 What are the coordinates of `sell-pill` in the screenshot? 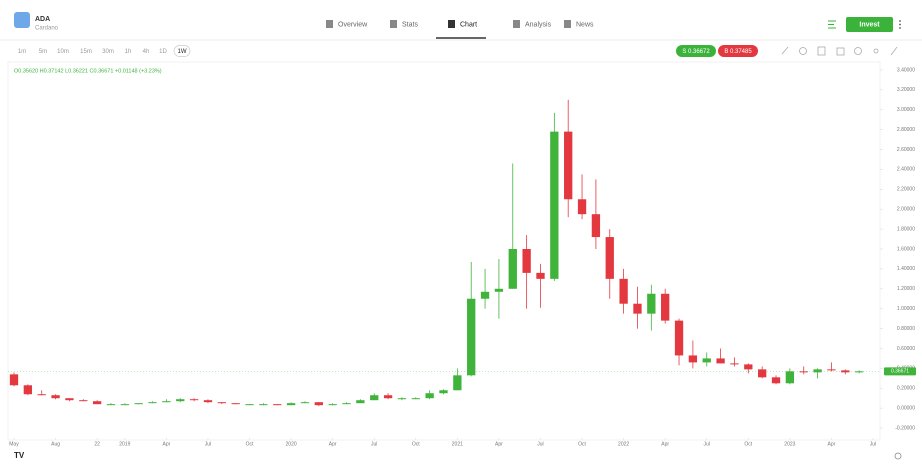 It's located at (696, 51).